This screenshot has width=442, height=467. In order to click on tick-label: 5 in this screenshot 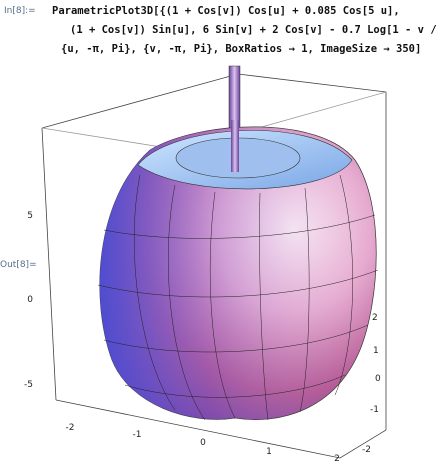, I will do `click(30, 216)`.